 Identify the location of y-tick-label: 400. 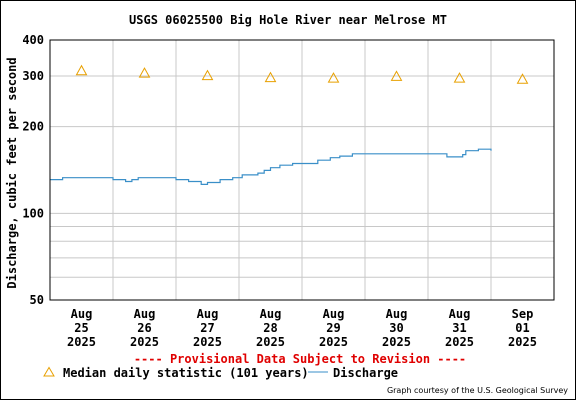
(33, 40).